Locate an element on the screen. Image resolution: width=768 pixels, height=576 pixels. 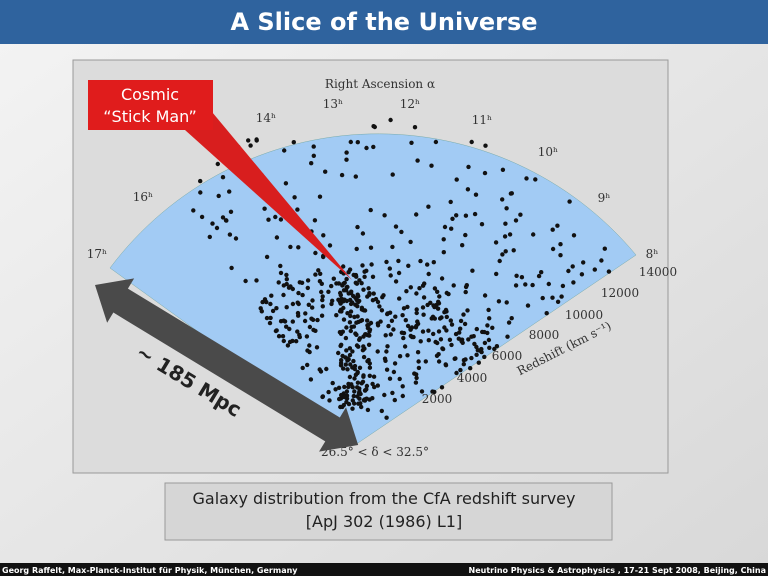
redshift-label: 2000 is located at coordinates (437, 399).